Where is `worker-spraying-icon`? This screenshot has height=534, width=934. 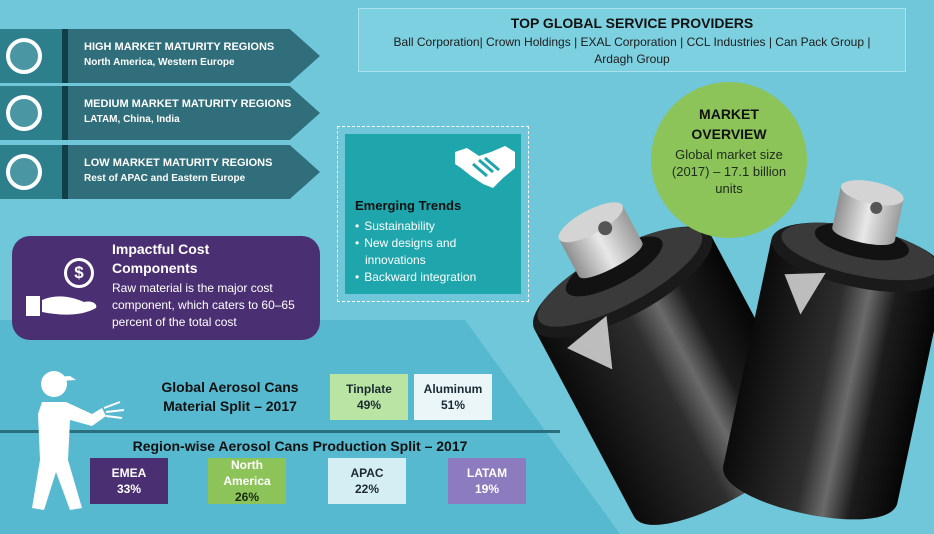
worker-spraying-icon is located at coordinates (78, 440).